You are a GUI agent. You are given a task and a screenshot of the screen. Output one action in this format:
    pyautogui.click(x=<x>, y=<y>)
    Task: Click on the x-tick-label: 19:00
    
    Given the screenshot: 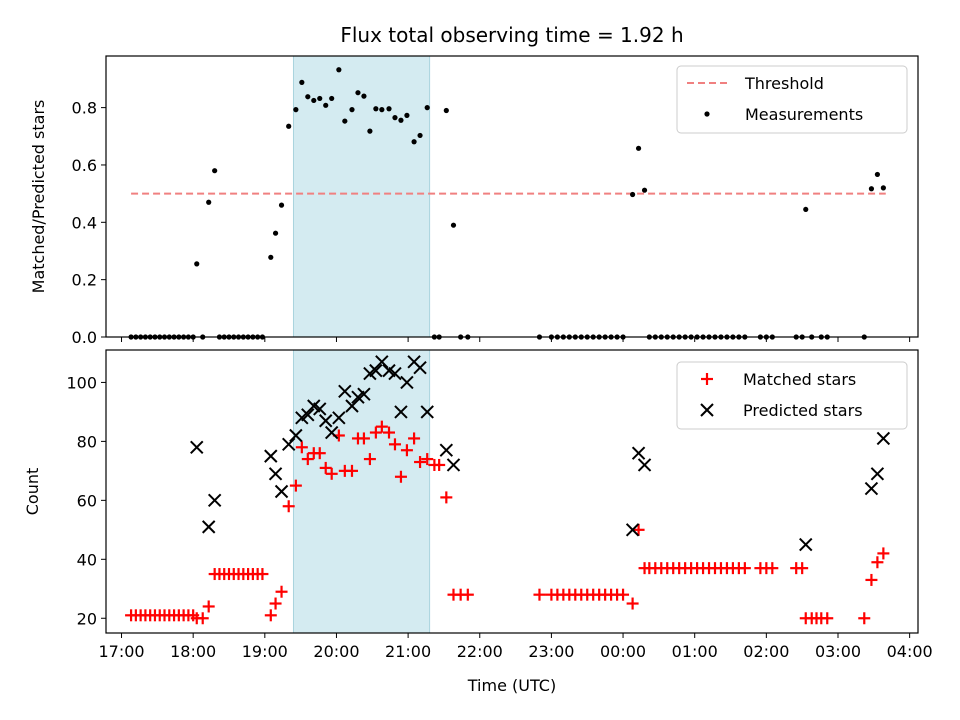 What is the action you would take?
    pyautogui.click(x=265, y=651)
    